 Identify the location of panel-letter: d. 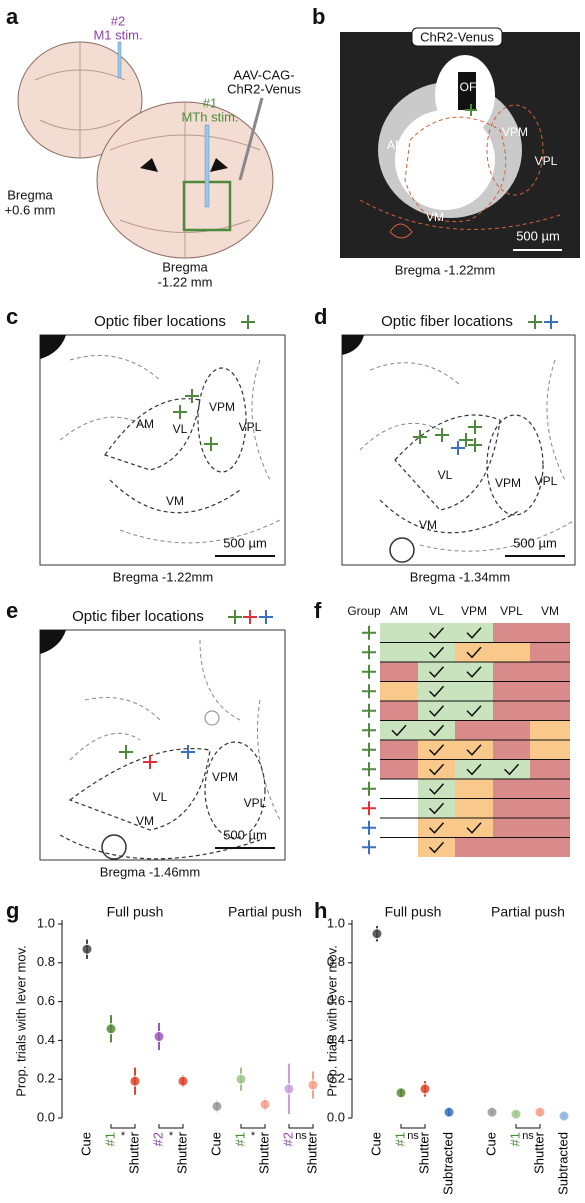
(320, 316).